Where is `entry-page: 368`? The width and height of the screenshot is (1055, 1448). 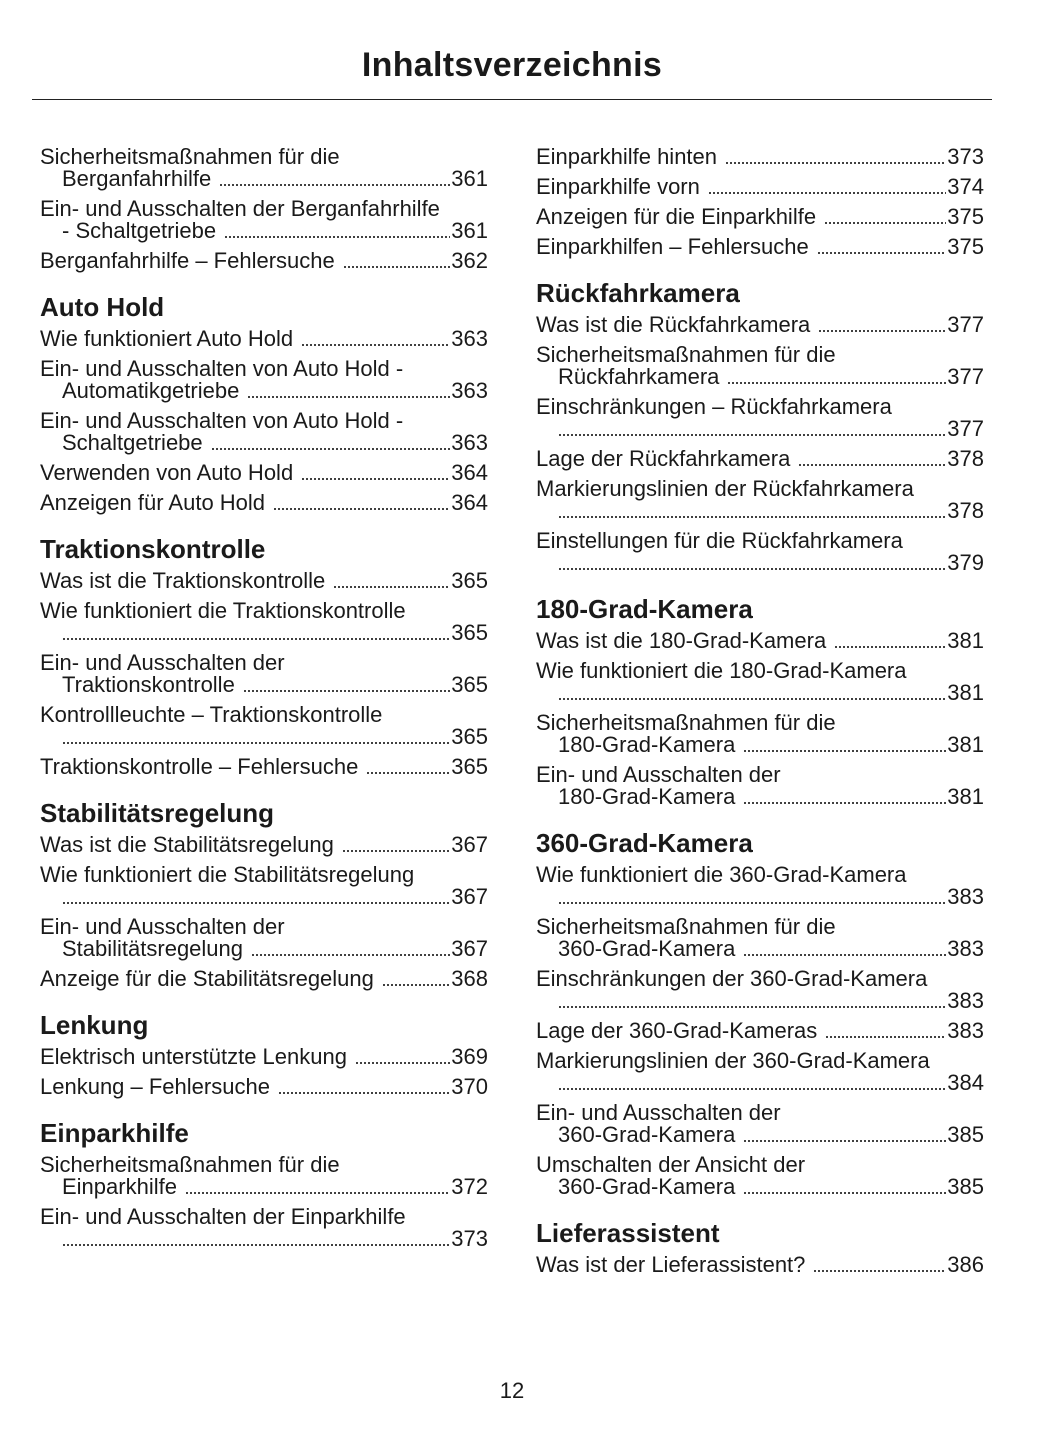
entry-page: 368 is located at coordinates (469, 978).